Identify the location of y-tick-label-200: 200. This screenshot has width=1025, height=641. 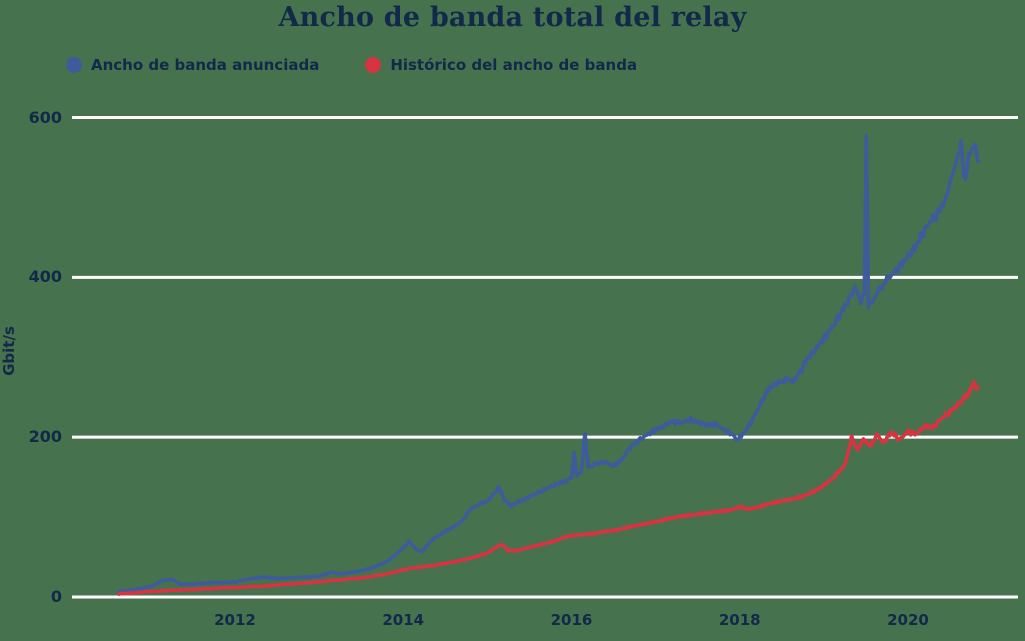
(45, 437).